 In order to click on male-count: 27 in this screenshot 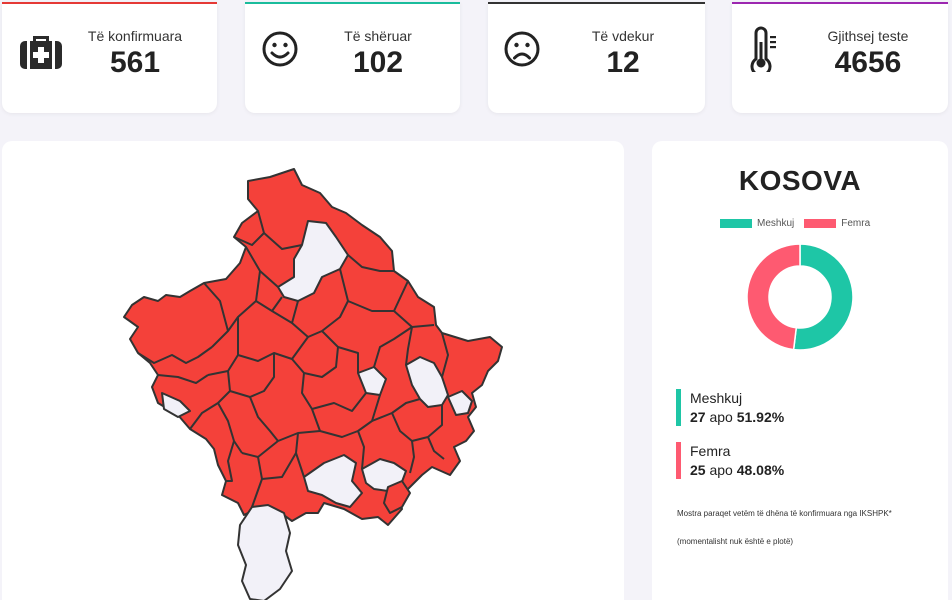, I will do `click(698, 417)`.